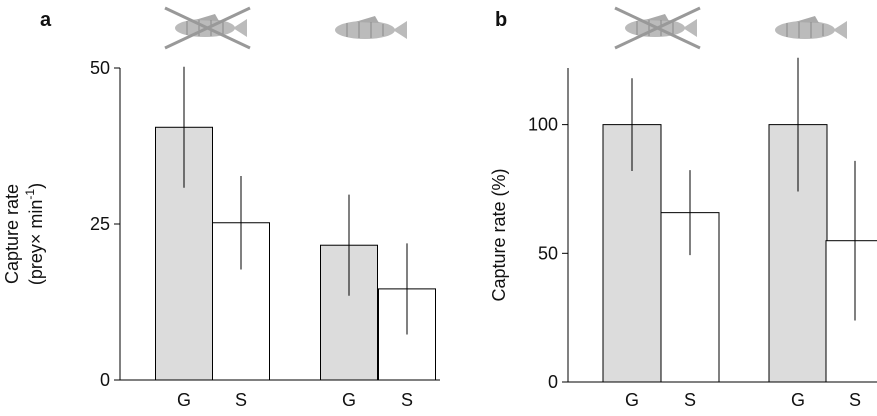 This screenshot has height=416, width=877. Describe the element at coordinates (24, 234) in the screenshot. I see `y-axis-label: Capture rate (prey× min-1)` at that location.